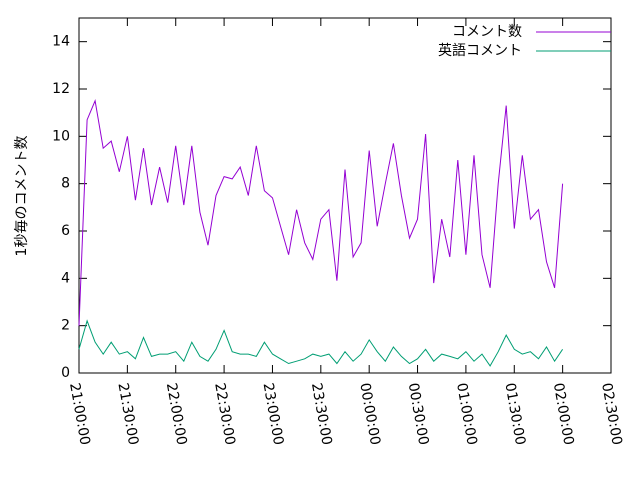 This screenshot has width=640, height=480. Describe the element at coordinates (65, 184) in the screenshot. I see `y-tick-label: 8` at that location.